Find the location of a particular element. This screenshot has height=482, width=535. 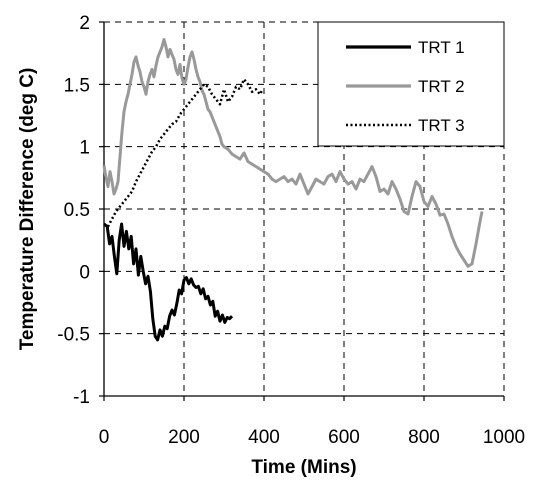

x-tick-label: 400 is located at coordinates (264, 437).